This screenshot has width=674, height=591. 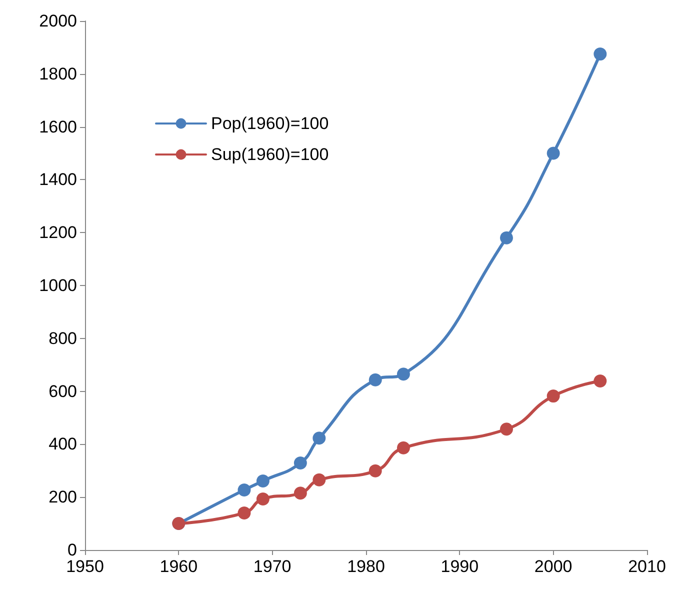 What do you see at coordinates (58, 232) in the screenshot?
I see `y-tick-label: 1200` at bounding box center [58, 232].